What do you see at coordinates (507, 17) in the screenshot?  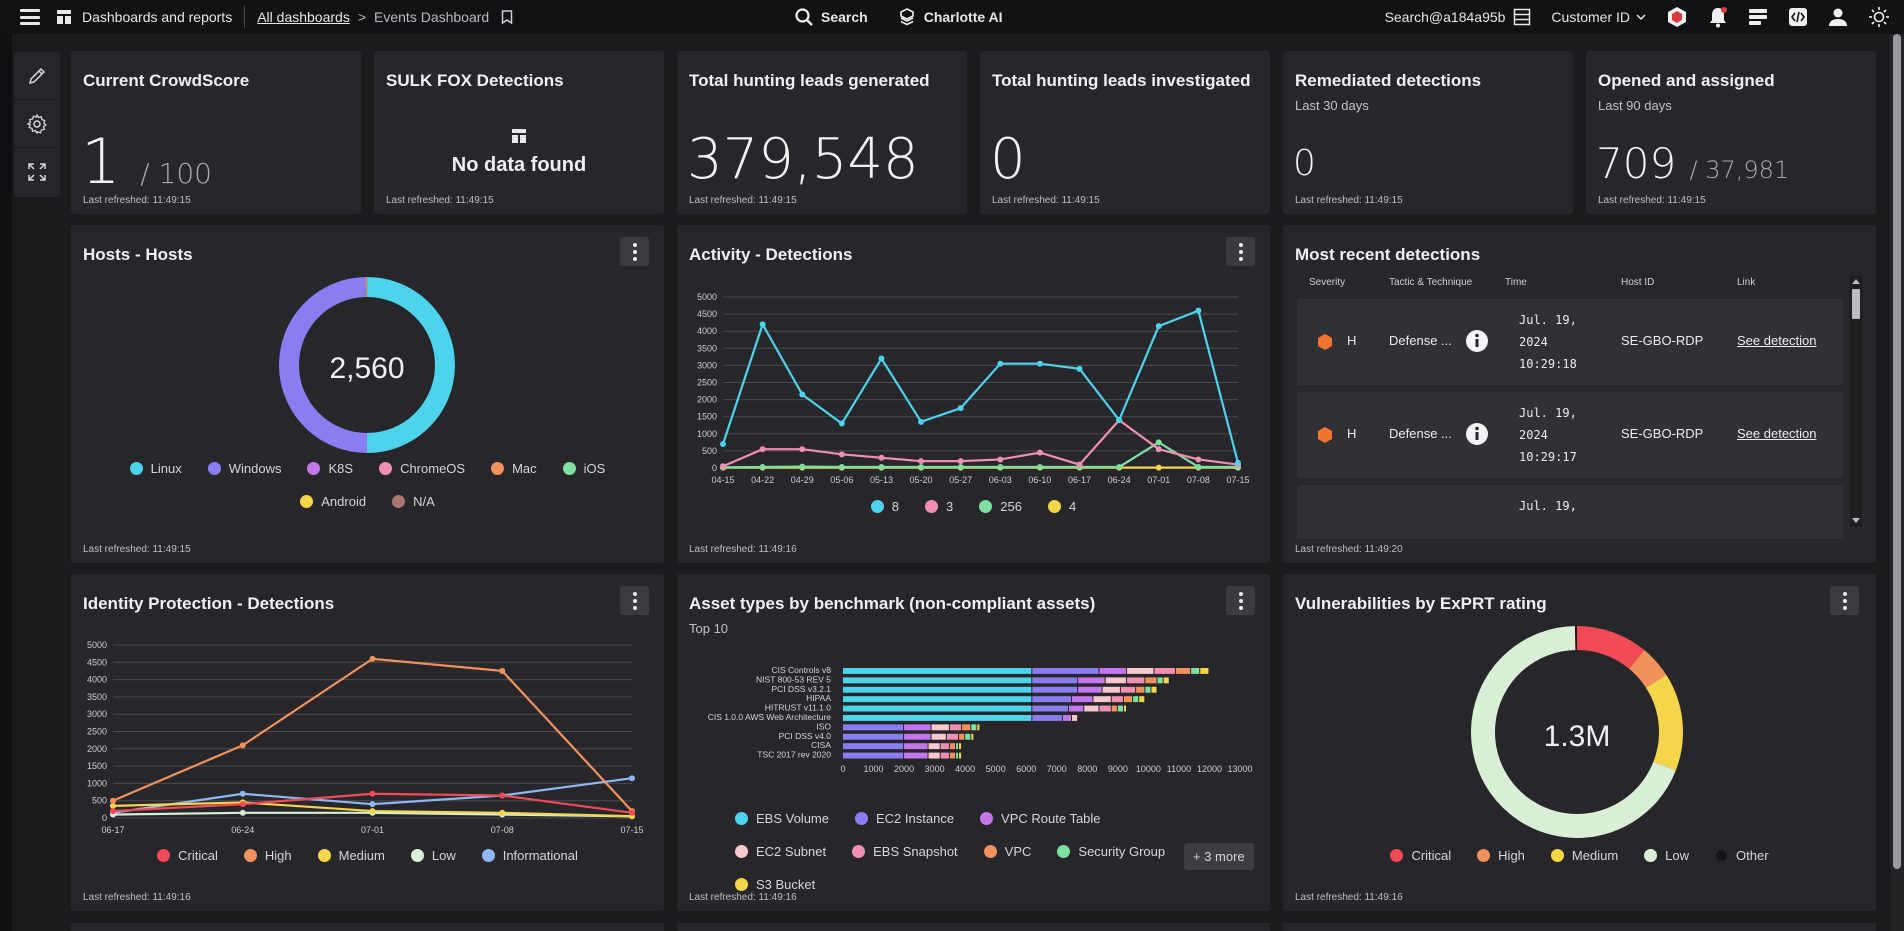 I see `bookmark-icon` at bounding box center [507, 17].